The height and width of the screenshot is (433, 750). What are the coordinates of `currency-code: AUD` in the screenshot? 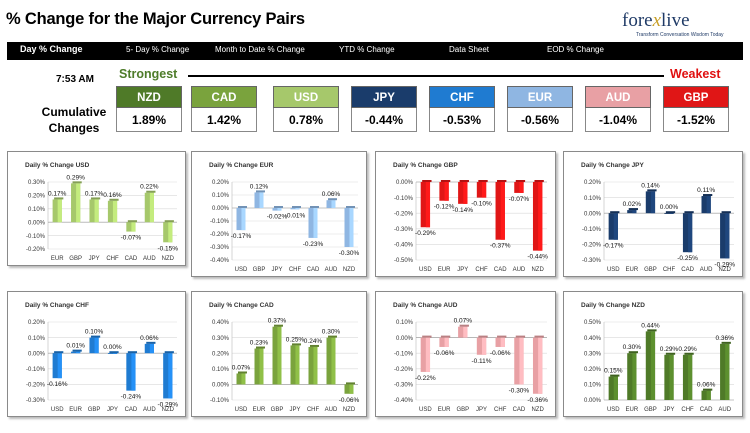 It's located at (618, 97).